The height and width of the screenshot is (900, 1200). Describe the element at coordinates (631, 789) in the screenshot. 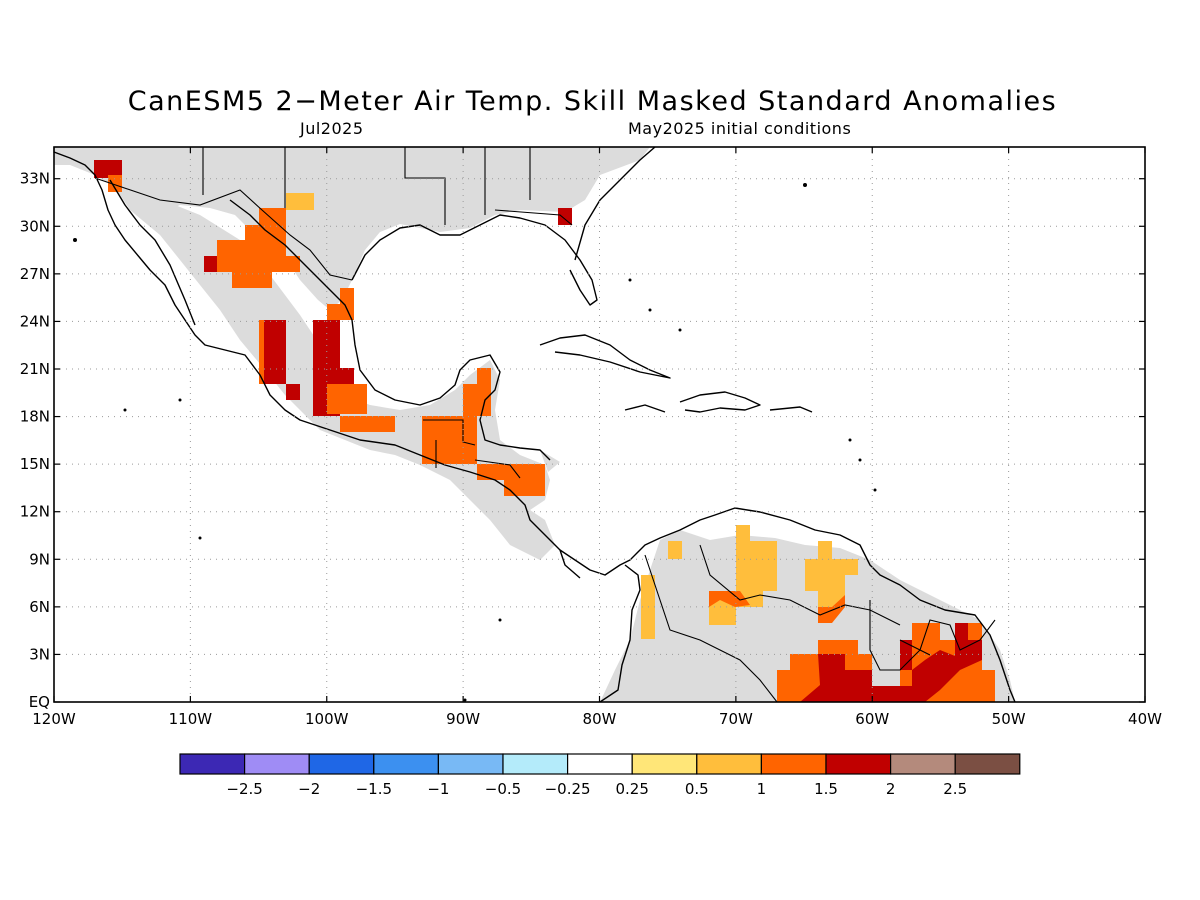

I see `colorbar-tick-label: 0.25` at that location.